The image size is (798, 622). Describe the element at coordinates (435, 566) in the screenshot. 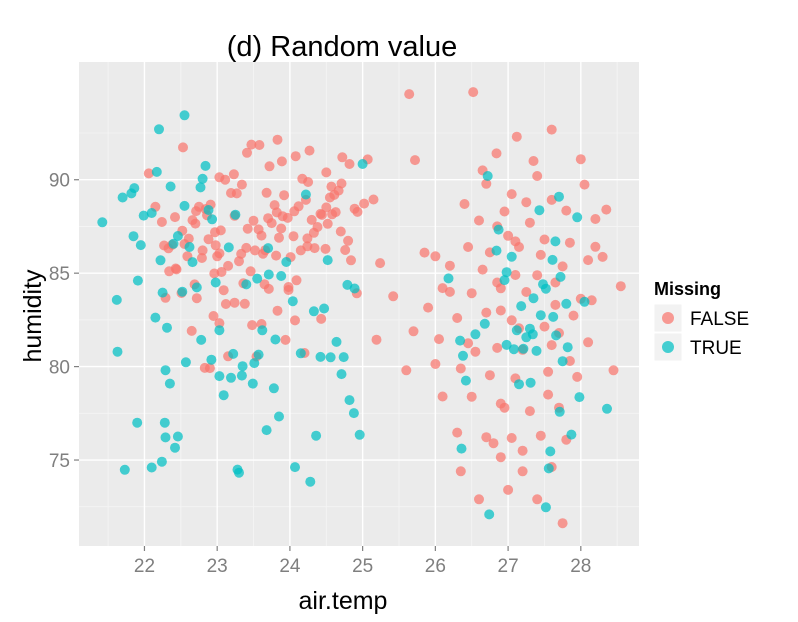

I see `x-tick-label: 26` at that location.